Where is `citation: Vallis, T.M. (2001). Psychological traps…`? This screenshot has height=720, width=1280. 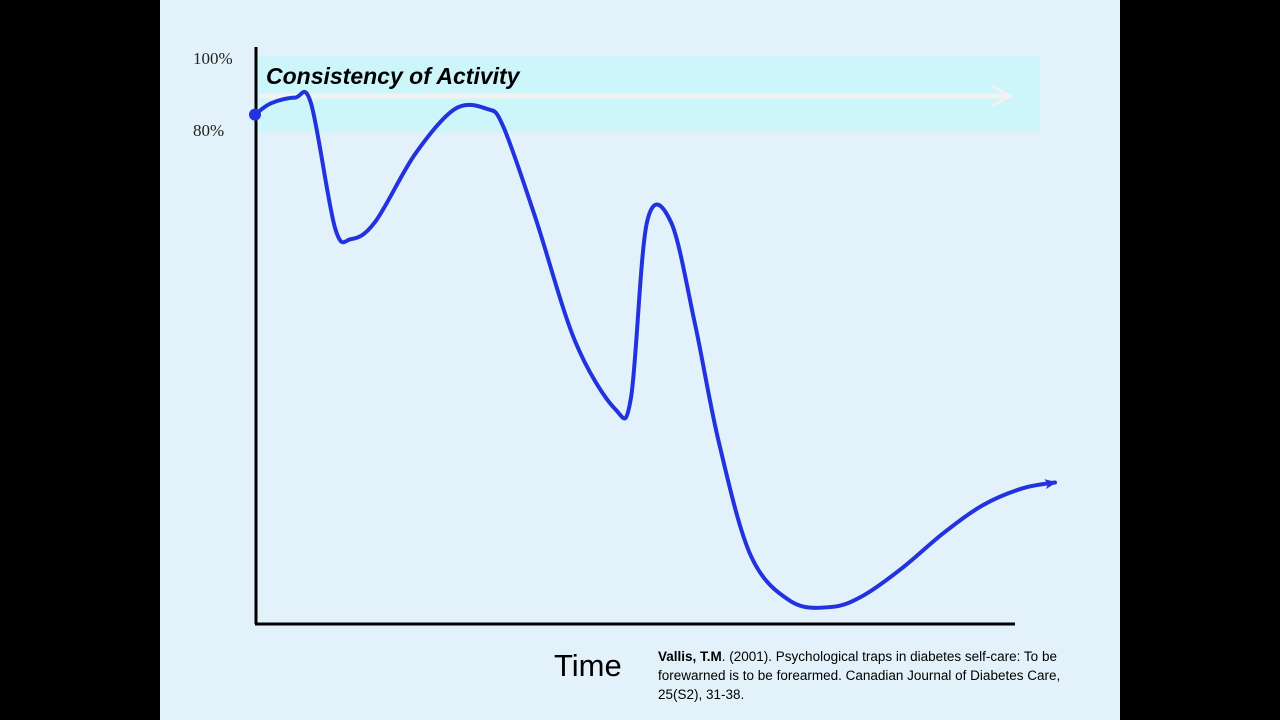
citation: Vallis, T.M. (2001). Psychological traps… is located at coordinates (878, 675).